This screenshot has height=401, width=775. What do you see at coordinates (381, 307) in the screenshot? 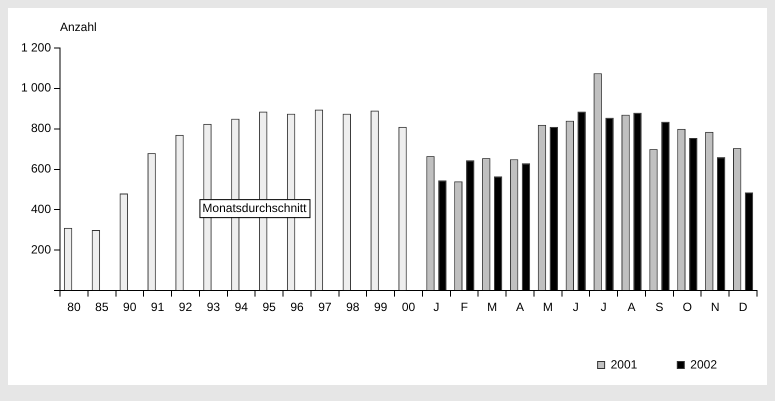
I see `x-tick-label: 99` at bounding box center [381, 307].